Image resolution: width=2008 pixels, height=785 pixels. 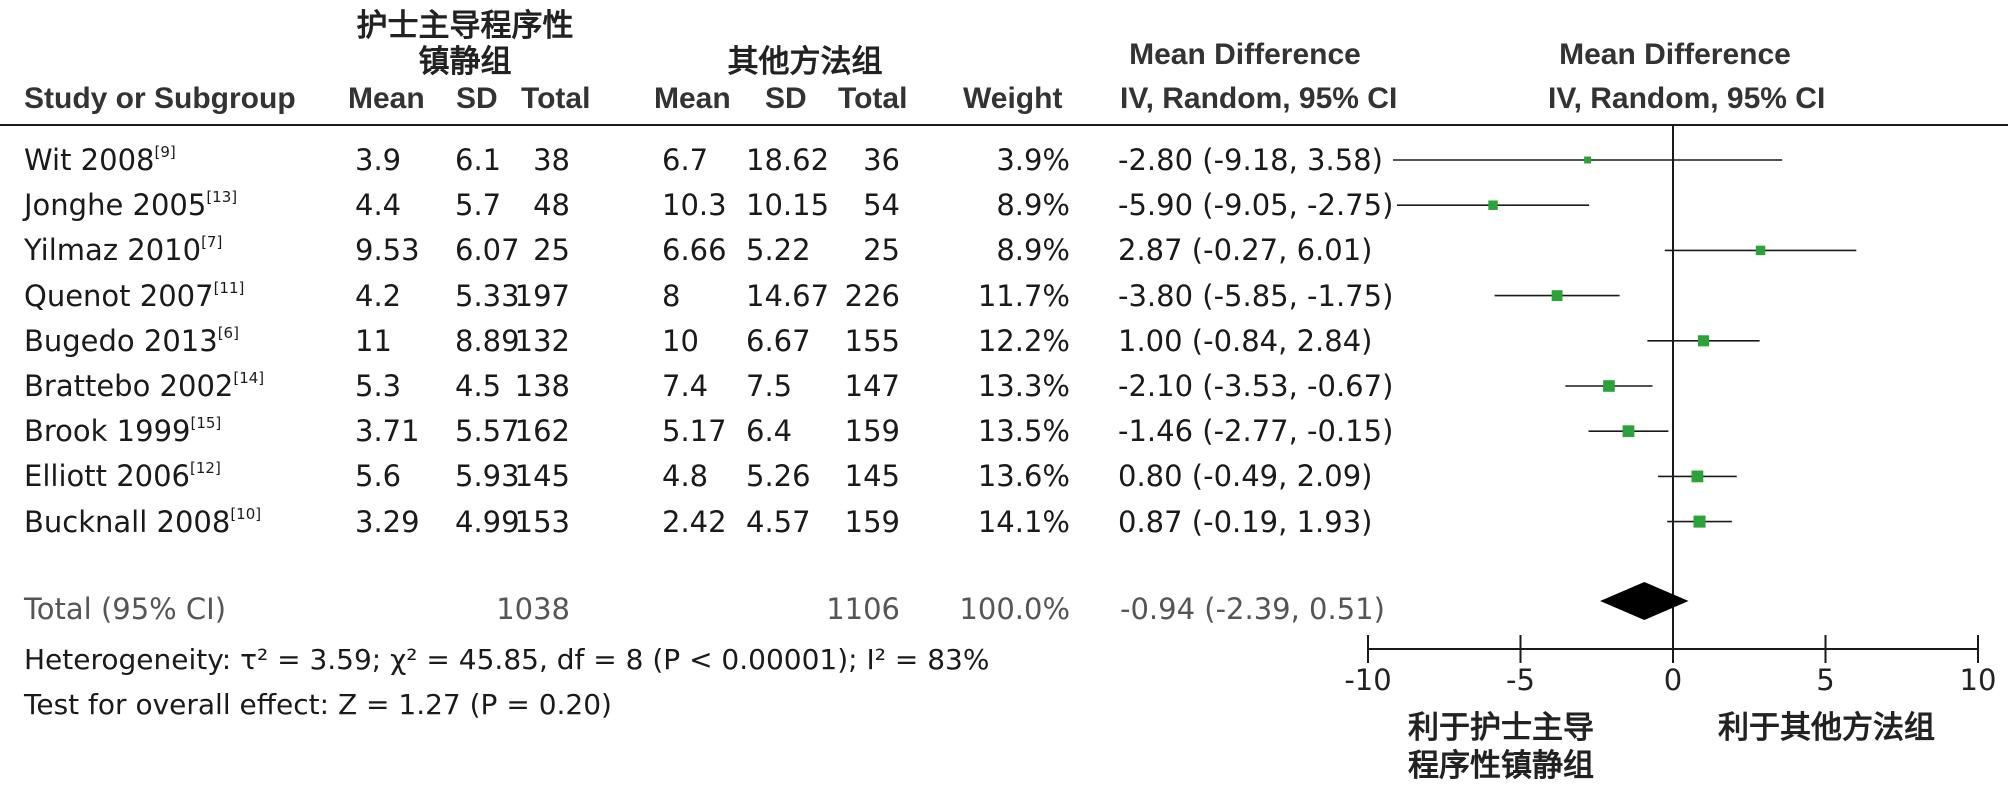 I want to click on study-name-text: Bugedo 2013, so click(x=121, y=340).